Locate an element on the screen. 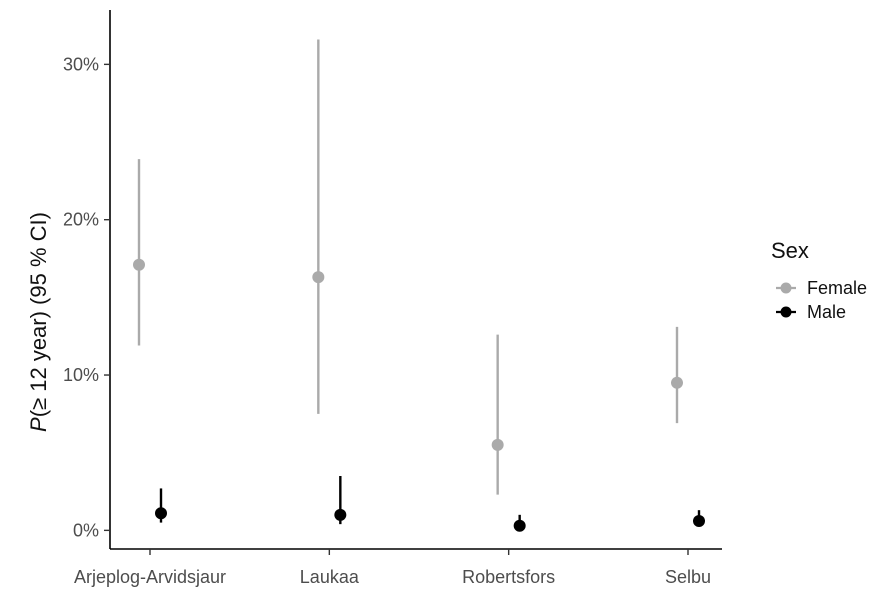 This screenshot has width=892, height=593. x-tick-label: Laukaa is located at coordinates (330, 577).